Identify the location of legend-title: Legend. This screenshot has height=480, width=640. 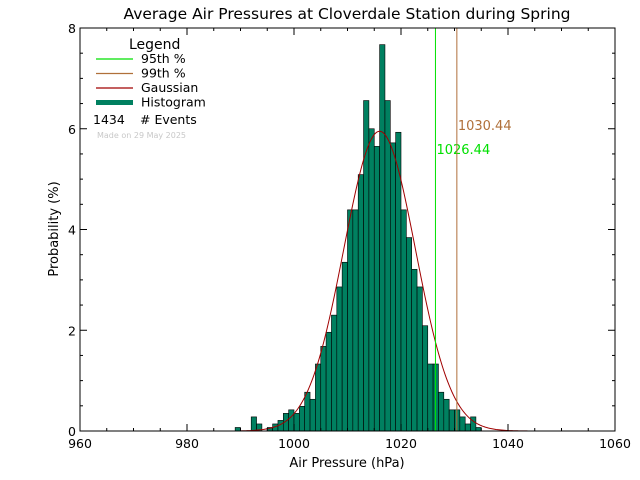
(154, 45).